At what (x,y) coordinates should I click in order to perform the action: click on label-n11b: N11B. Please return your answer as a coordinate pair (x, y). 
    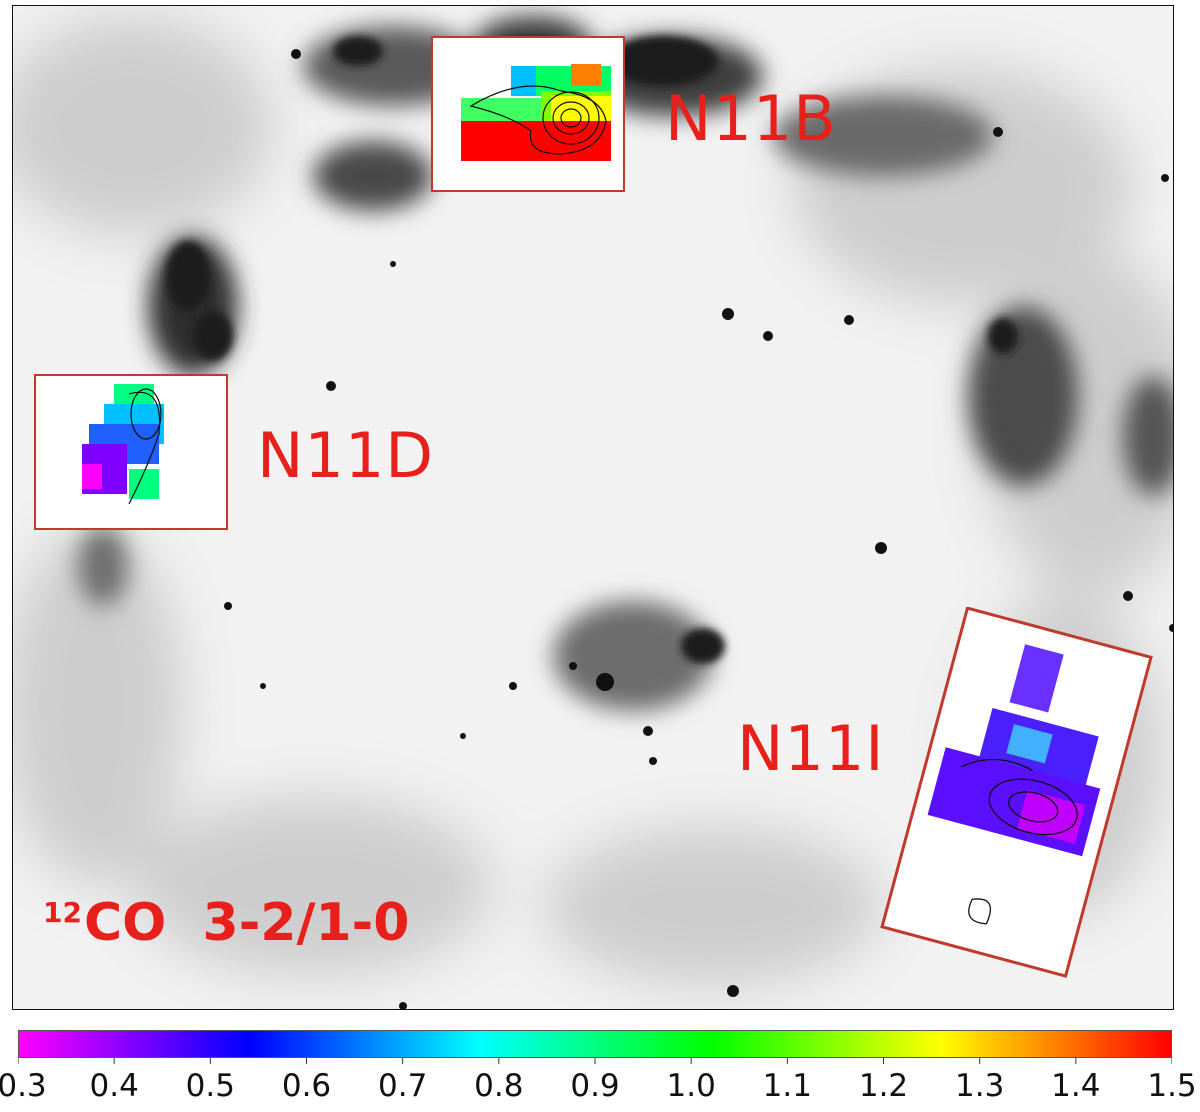
    Looking at the image, I should click on (751, 118).